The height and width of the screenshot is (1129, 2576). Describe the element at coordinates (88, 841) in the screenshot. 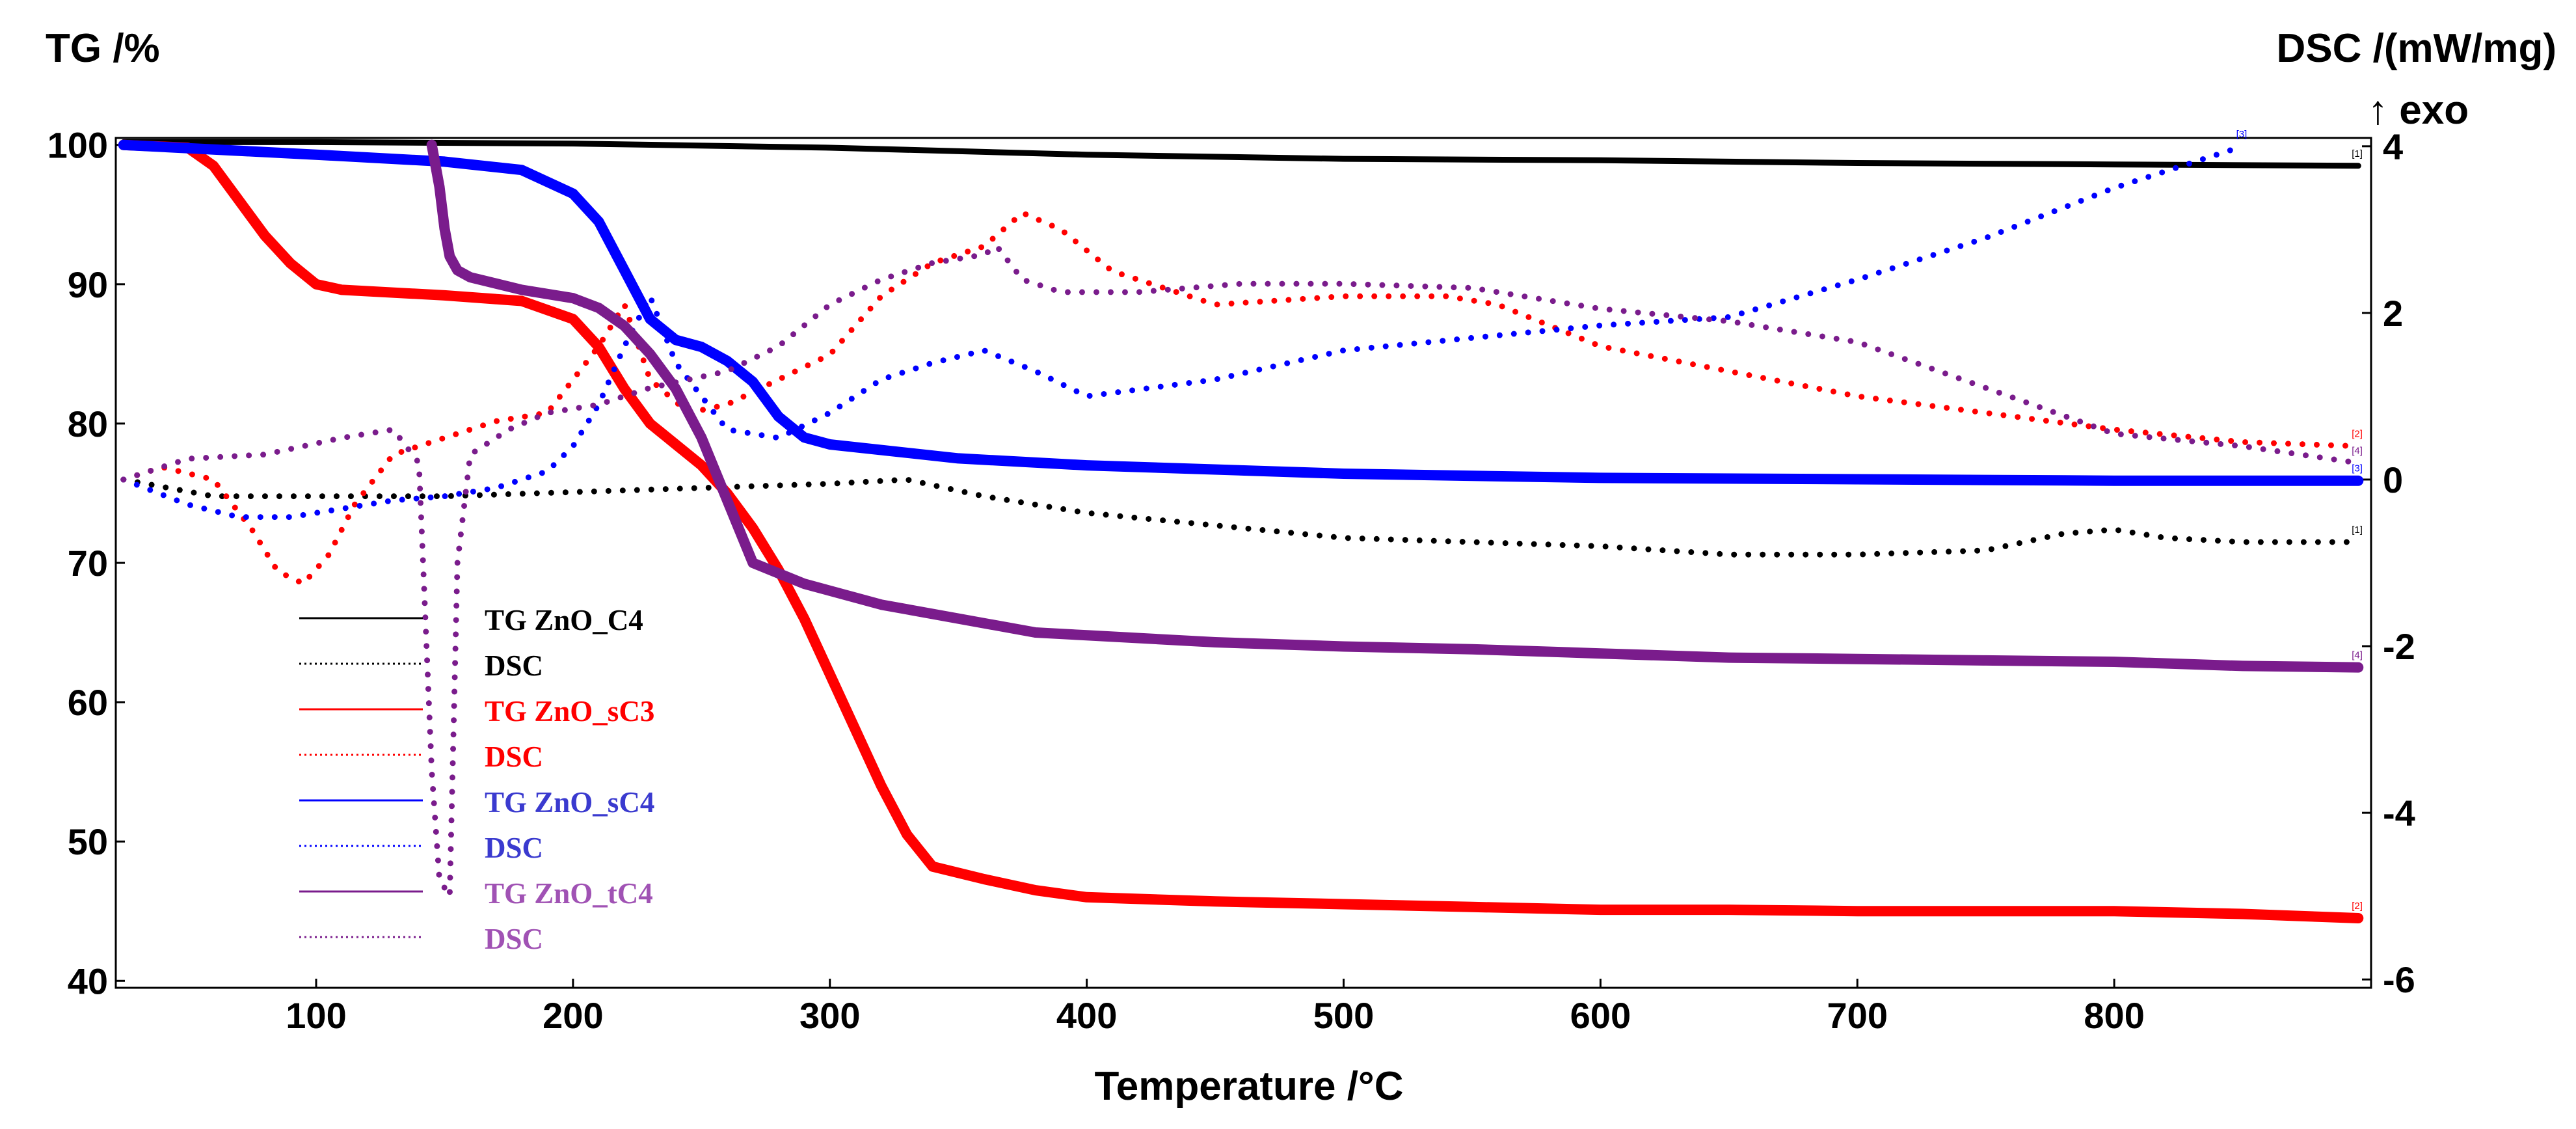

I see `left-tick-label: 50` at that location.